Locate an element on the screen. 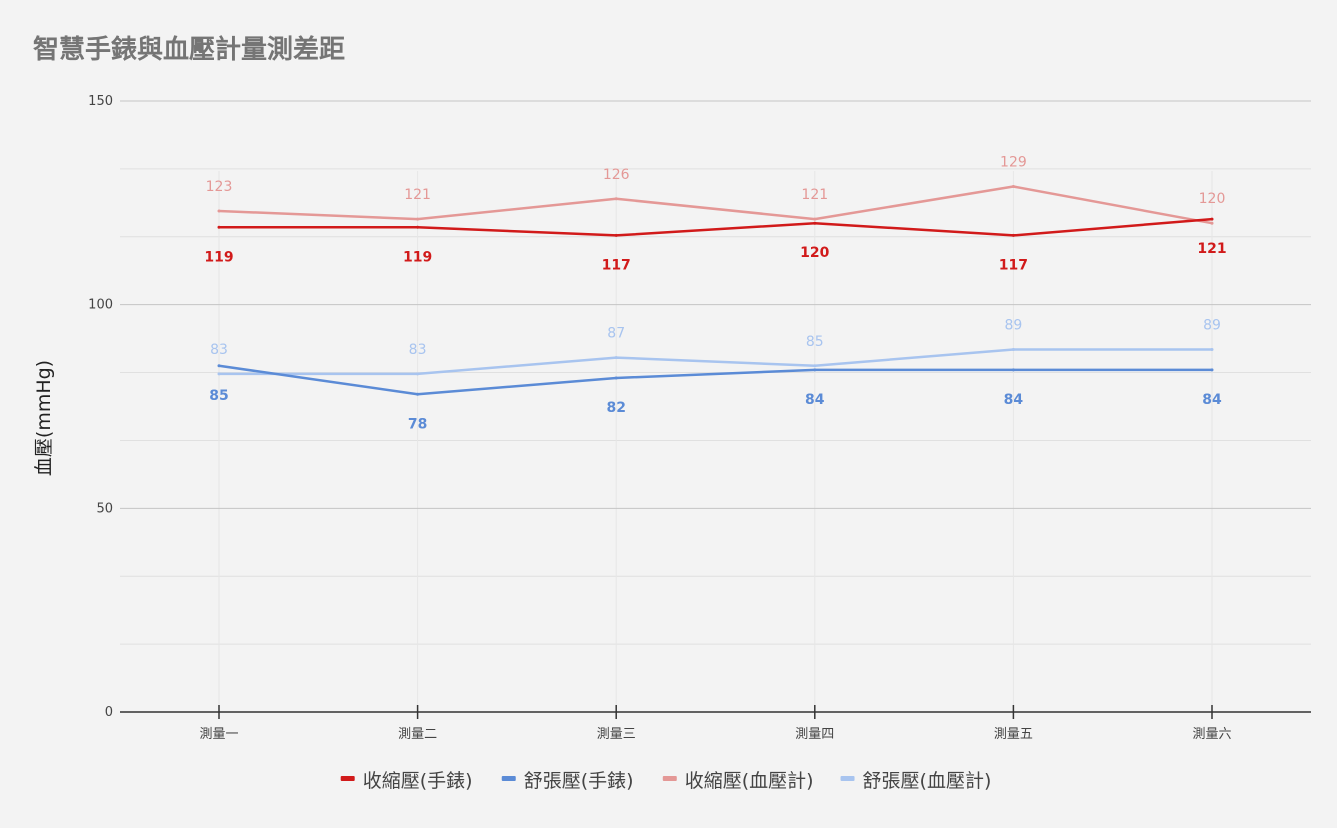 This screenshot has width=1337, height=828. chart-title: 智慧手錶與血壓計量測差距 is located at coordinates (189, 49).